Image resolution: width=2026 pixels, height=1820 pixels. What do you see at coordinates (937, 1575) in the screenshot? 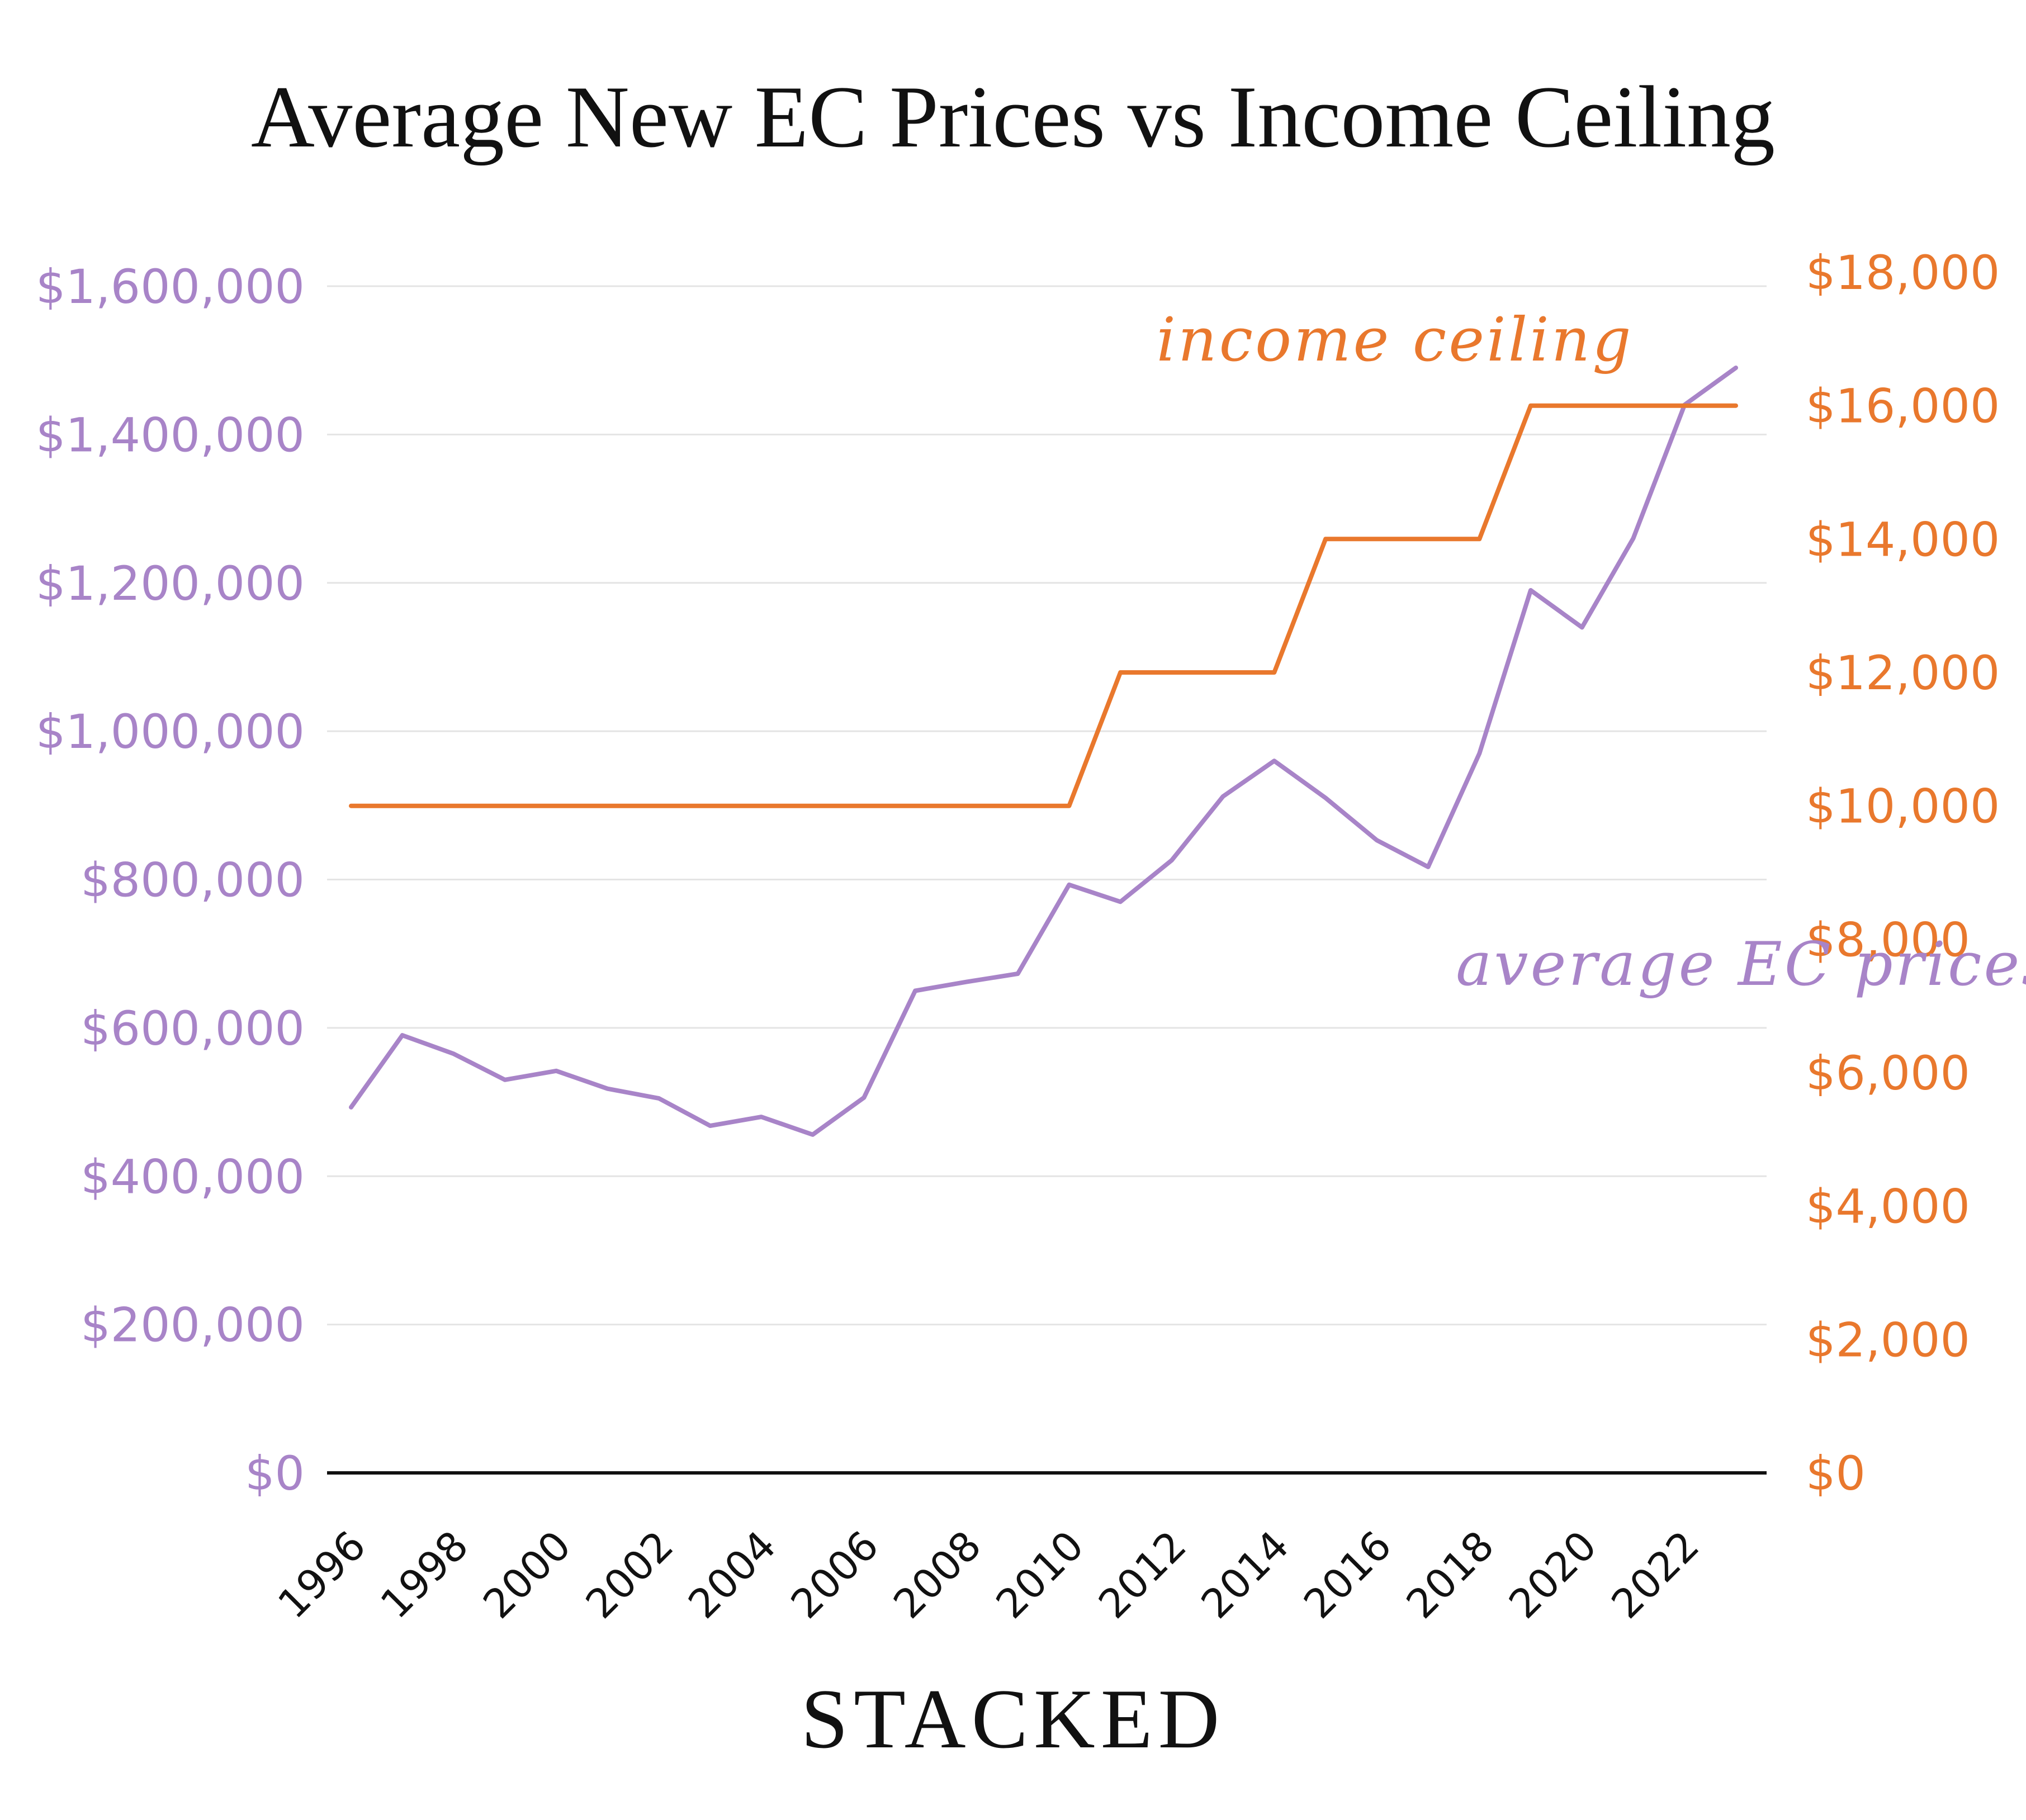
I see `x-tick-label: 2008` at bounding box center [937, 1575].